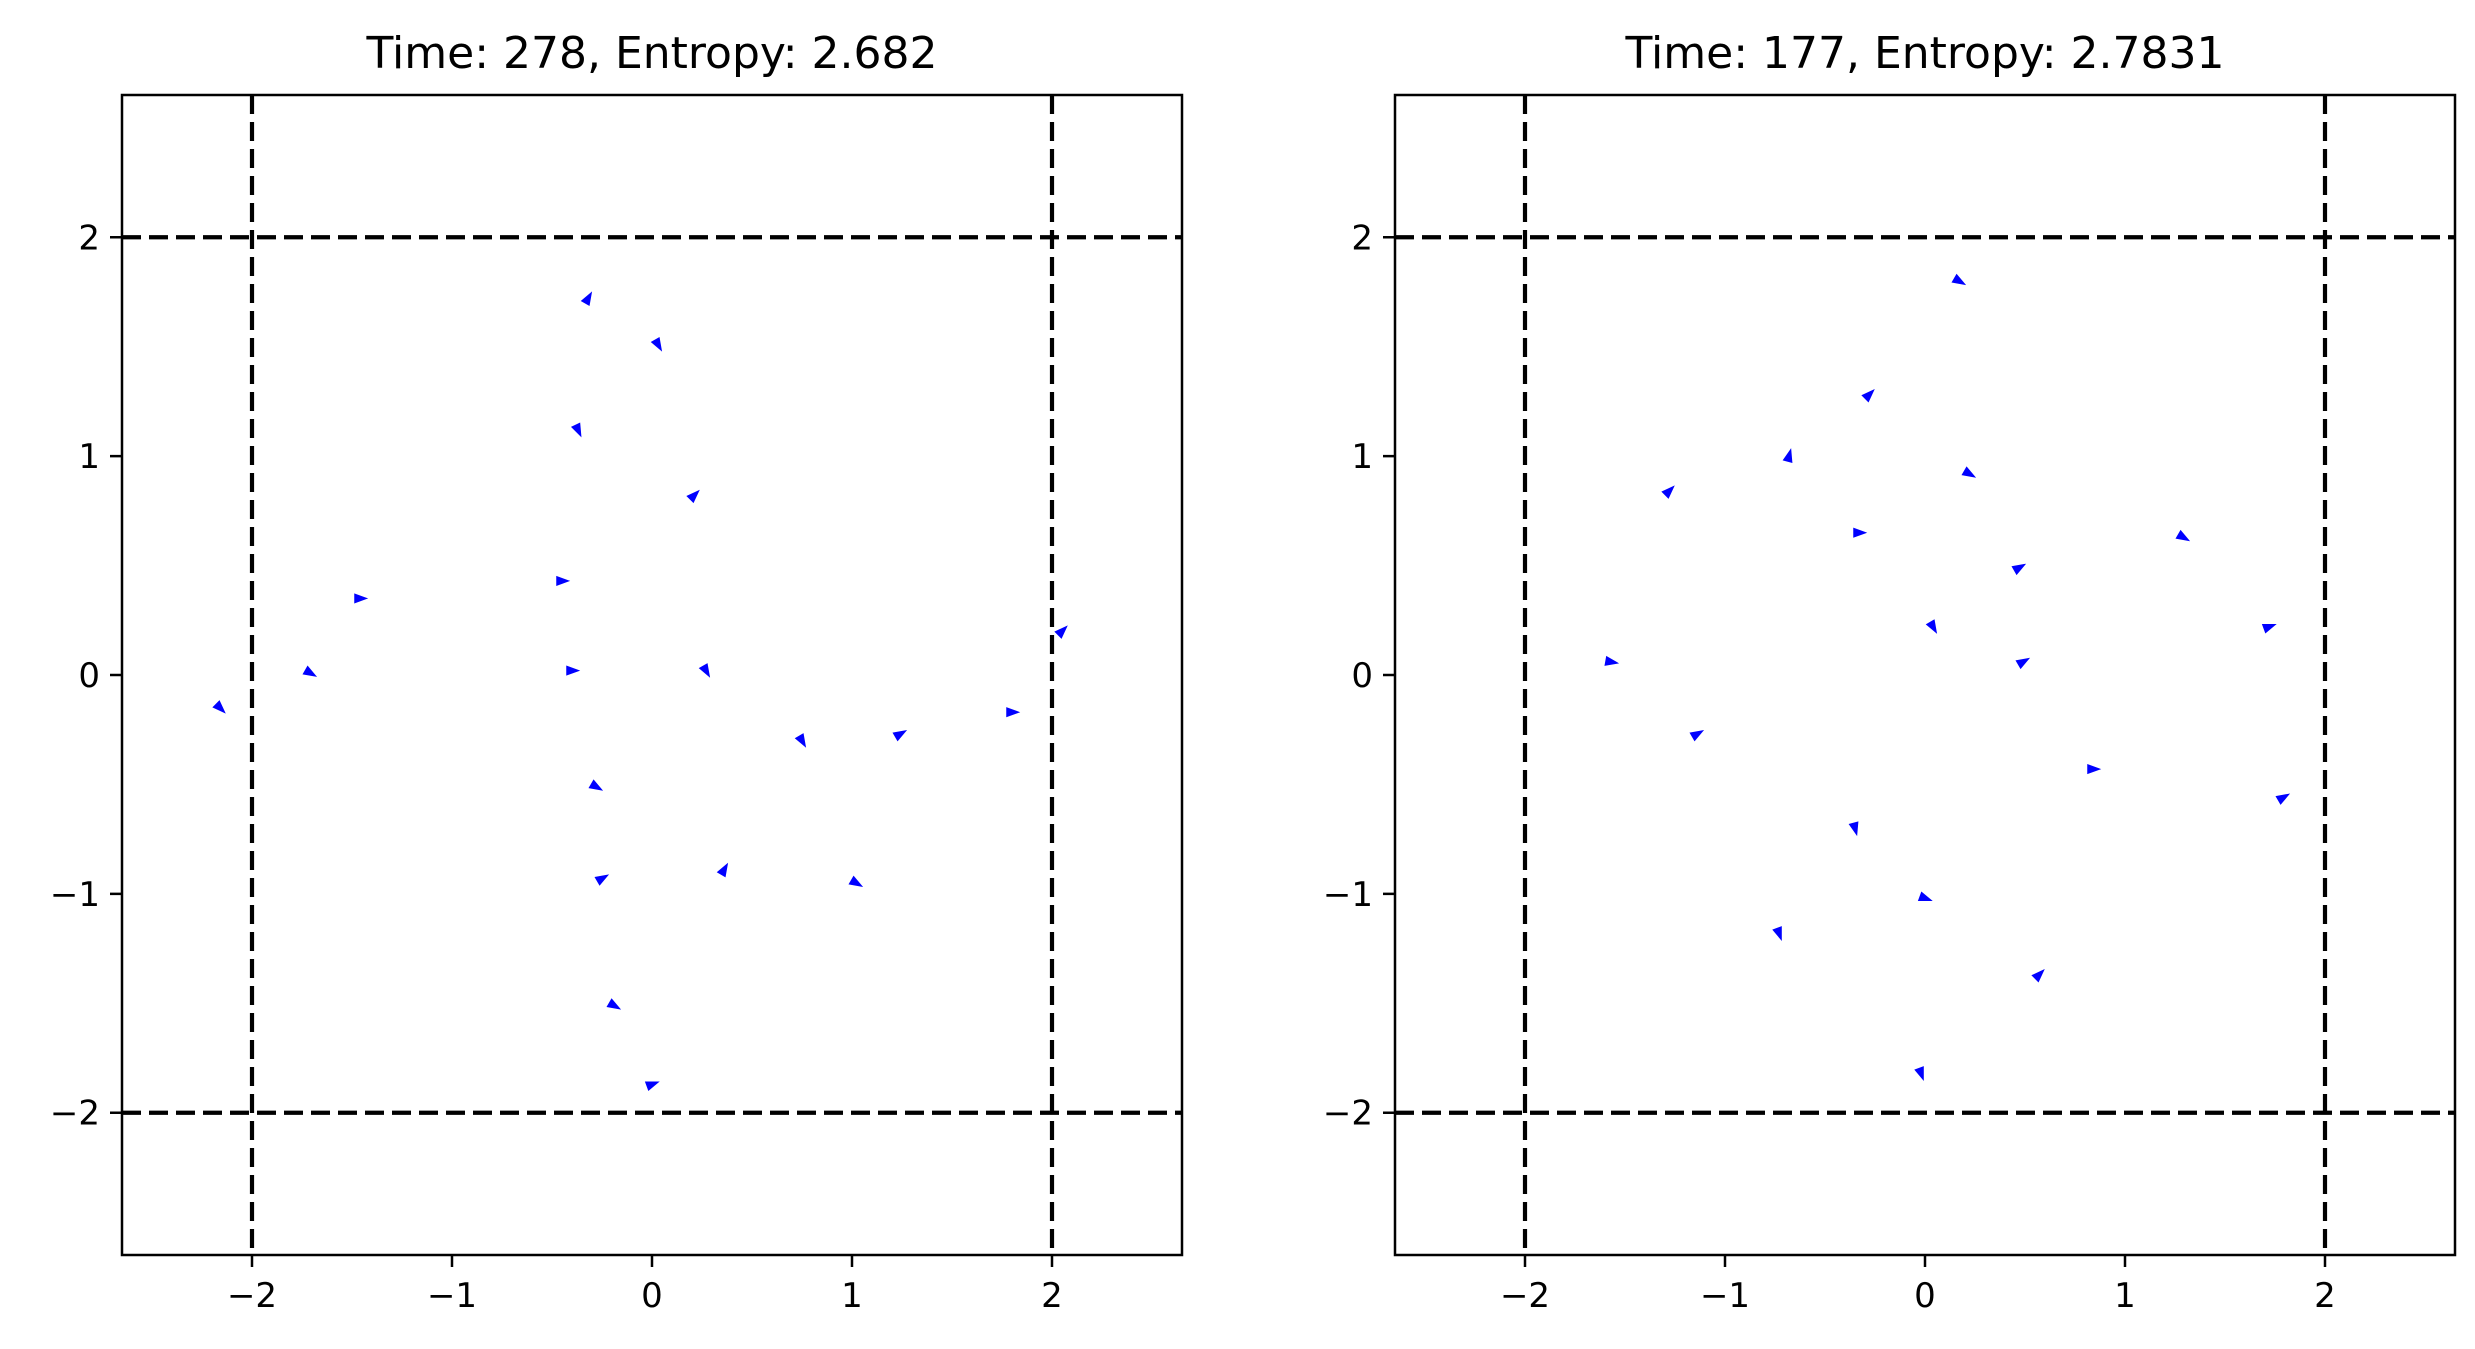 The width and height of the screenshot is (2475, 1349). Describe the element at coordinates (2125, 1296) in the screenshot. I see `right-x-tick-label-3: 1` at that location.